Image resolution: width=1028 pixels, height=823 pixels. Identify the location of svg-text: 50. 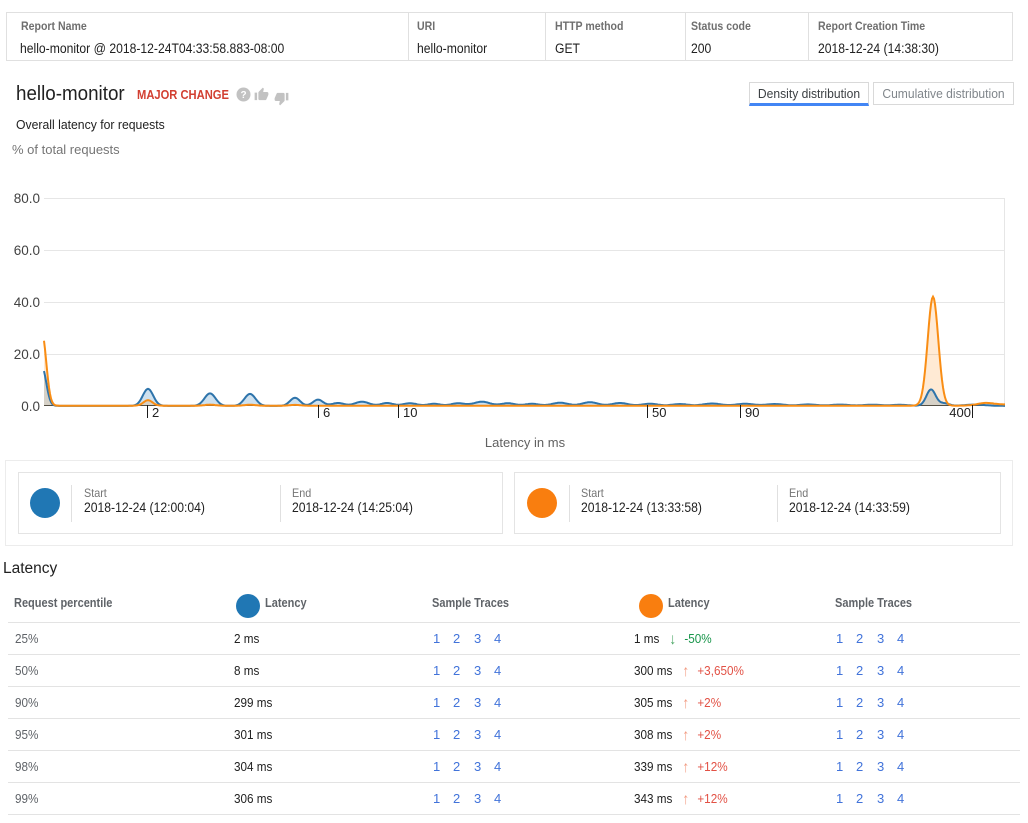
(659, 412).